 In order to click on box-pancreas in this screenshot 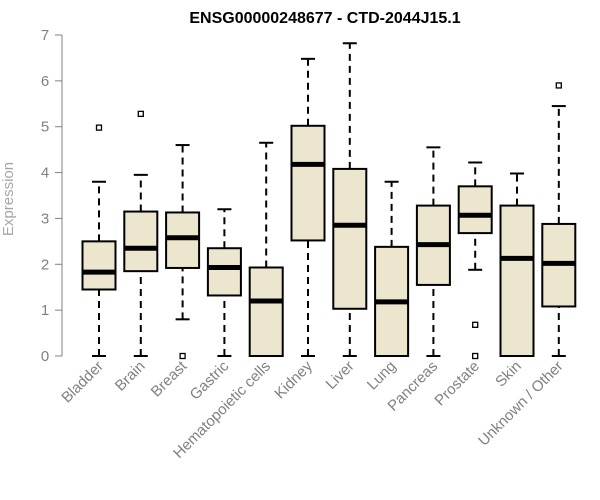, I will do `click(433, 251)`.